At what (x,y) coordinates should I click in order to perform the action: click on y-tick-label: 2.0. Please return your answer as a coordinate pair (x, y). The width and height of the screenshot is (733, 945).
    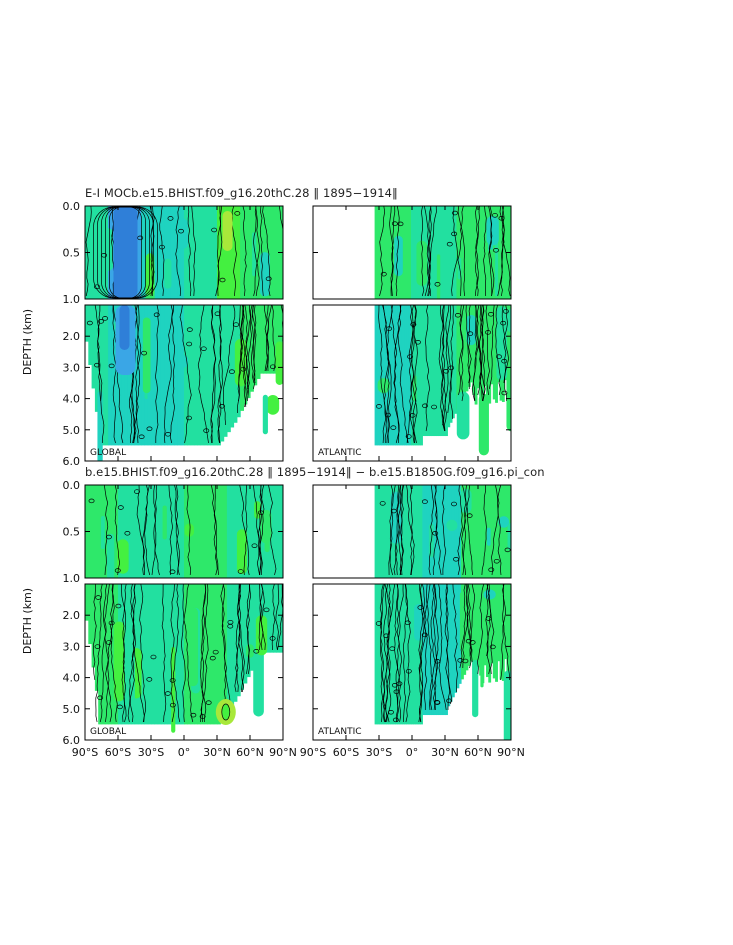
    Looking at the image, I should click on (72, 615).